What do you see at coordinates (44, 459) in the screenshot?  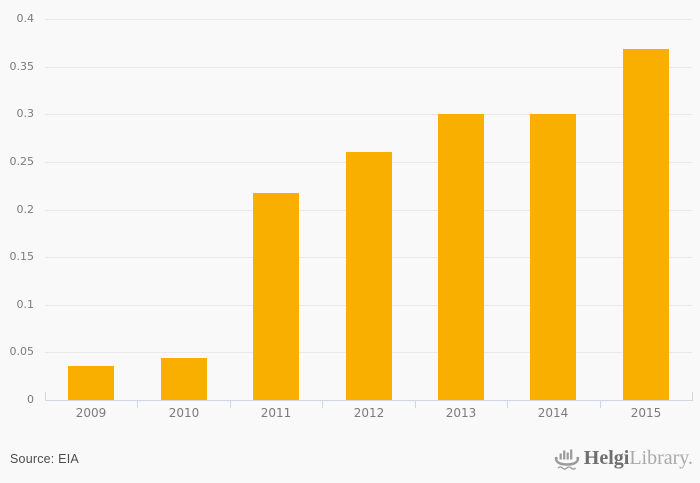 I see `source-label: Source: EIA` at bounding box center [44, 459].